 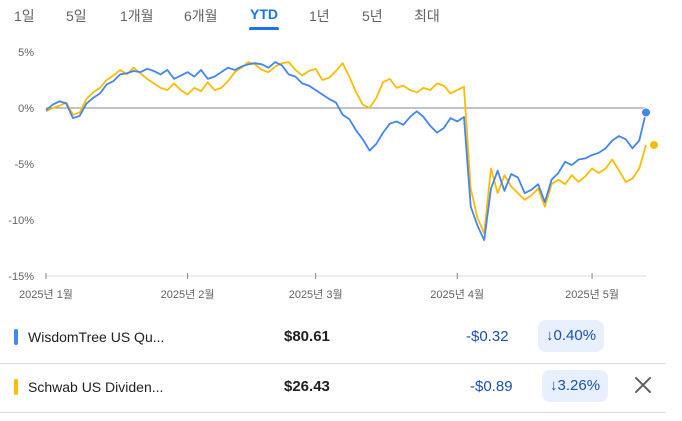 What do you see at coordinates (319, 16) in the screenshot?
I see `tab-1y: 1년` at bounding box center [319, 16].